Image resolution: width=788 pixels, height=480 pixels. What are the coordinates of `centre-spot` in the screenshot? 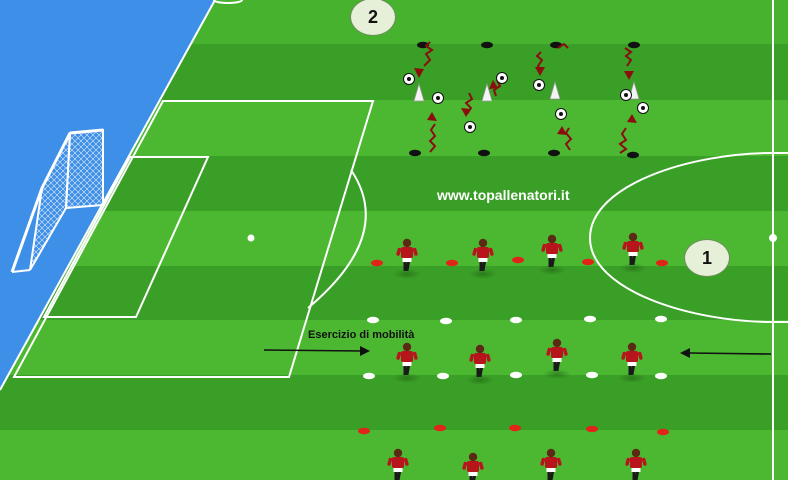 It's located at (773, 238).